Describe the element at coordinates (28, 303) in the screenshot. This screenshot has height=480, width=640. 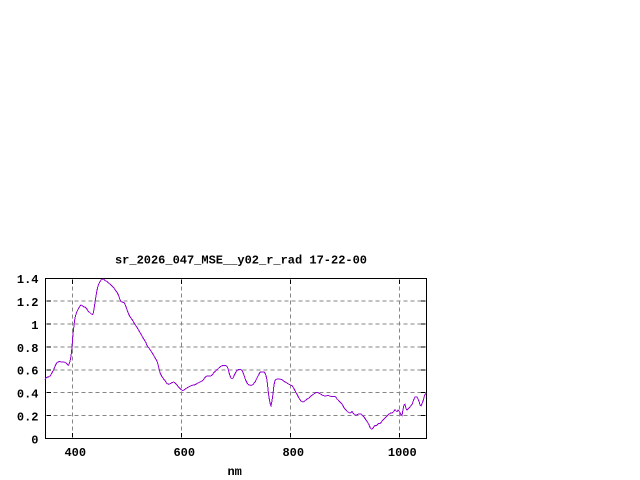
I see `svg-text: 1.2` at that location.